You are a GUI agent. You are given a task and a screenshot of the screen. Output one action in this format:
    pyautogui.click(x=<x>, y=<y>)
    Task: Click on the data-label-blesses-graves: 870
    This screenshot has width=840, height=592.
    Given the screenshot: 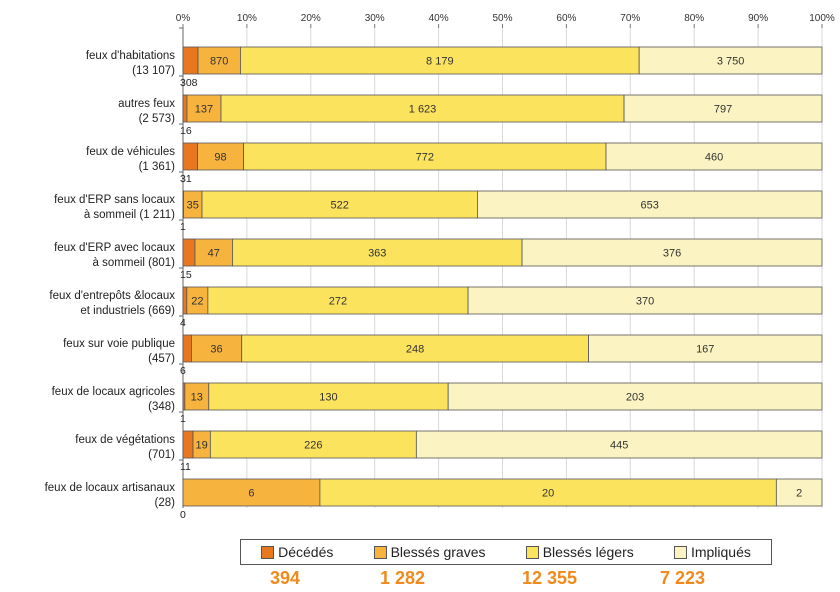 What is the action you would take?
    pyautogui.click(x=219, y=62)
    